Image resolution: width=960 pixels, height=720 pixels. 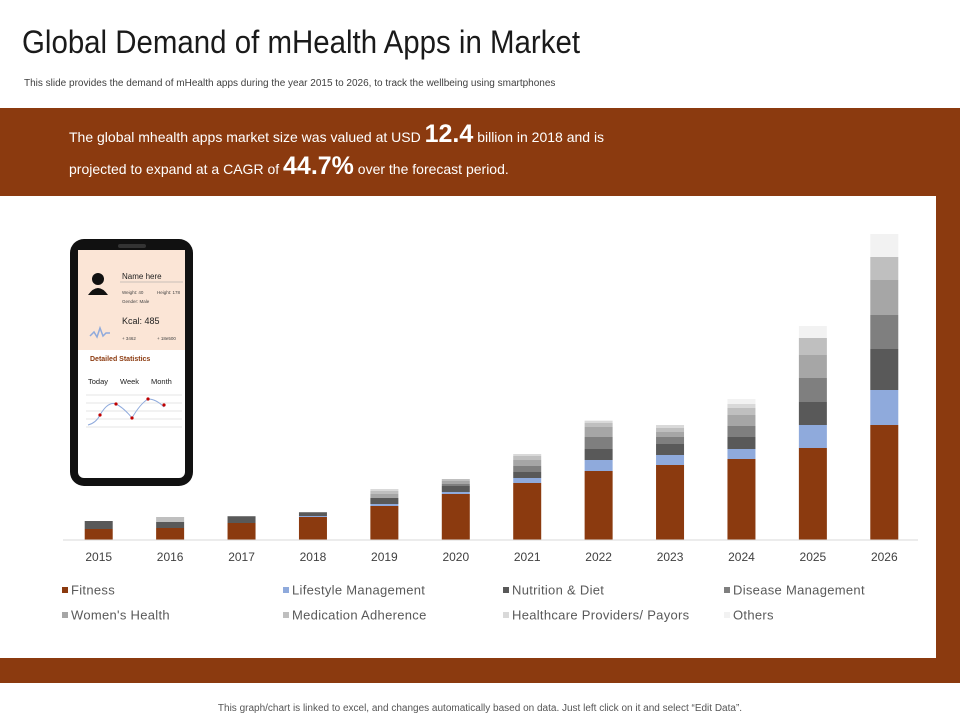 What do you see at coordinates (598, 557) in the screenshot?
I see `x-tick-label: 2022` at bounding box center [598, 557].